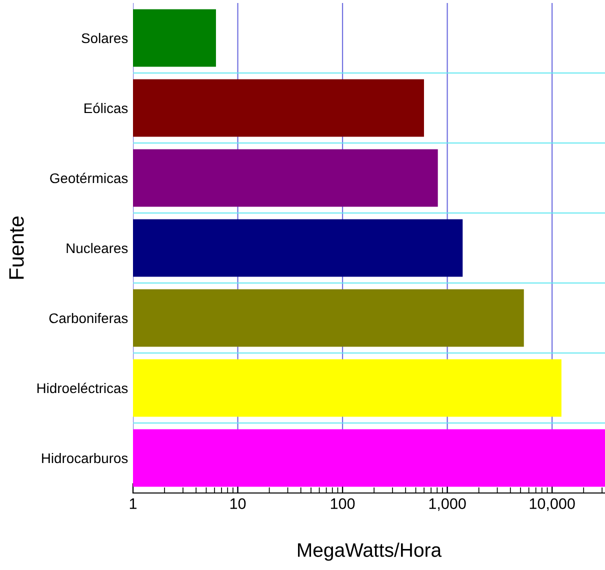  What do you see at coordinates (106, 108) in the screenshot?
I see `y-tick-label: Eólicas` at bounding box center [106, 108].